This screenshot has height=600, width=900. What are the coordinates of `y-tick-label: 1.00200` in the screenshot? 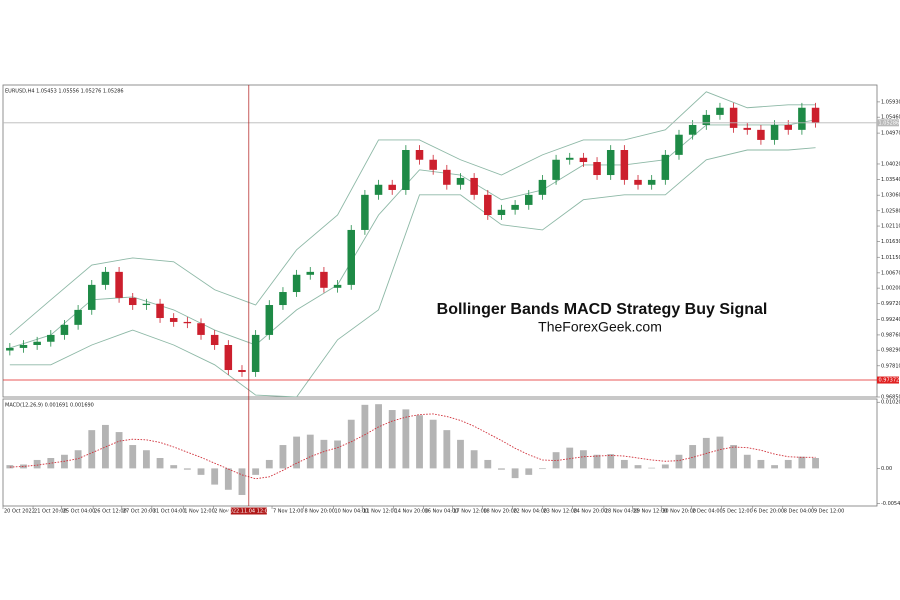 It's located at (890, 289).